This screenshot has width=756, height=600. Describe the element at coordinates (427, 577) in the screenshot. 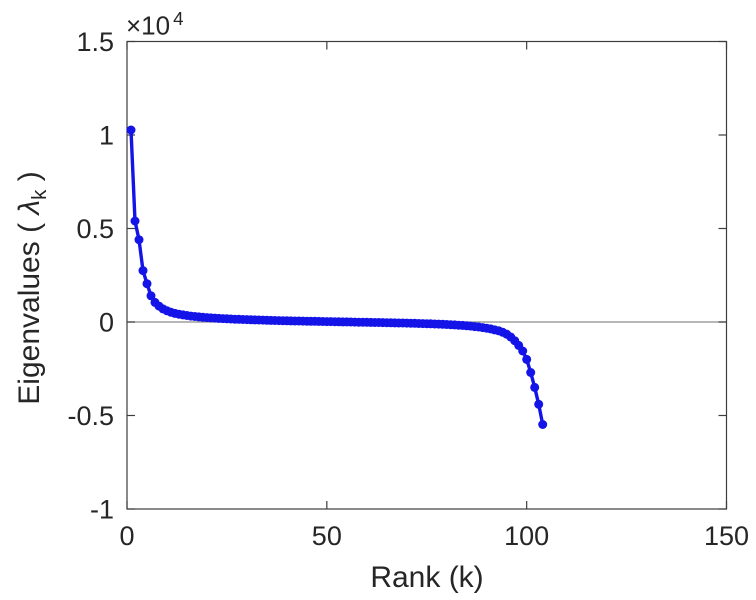

I see `x-axis-label: Rank (k)` at that location.